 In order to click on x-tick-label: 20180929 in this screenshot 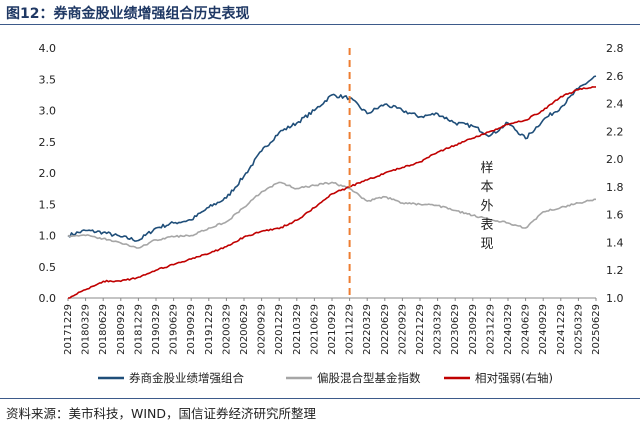, I will do `click(121, 329)`.